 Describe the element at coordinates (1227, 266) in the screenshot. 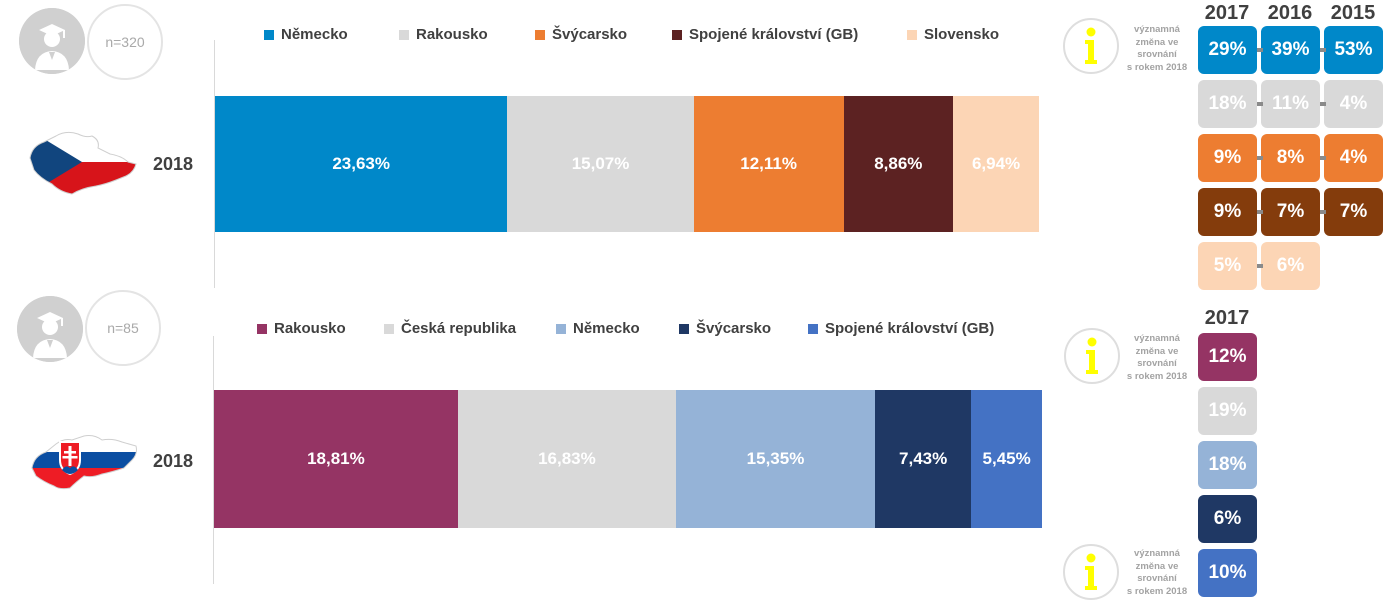

I see `table-cell: 5%` at that location.